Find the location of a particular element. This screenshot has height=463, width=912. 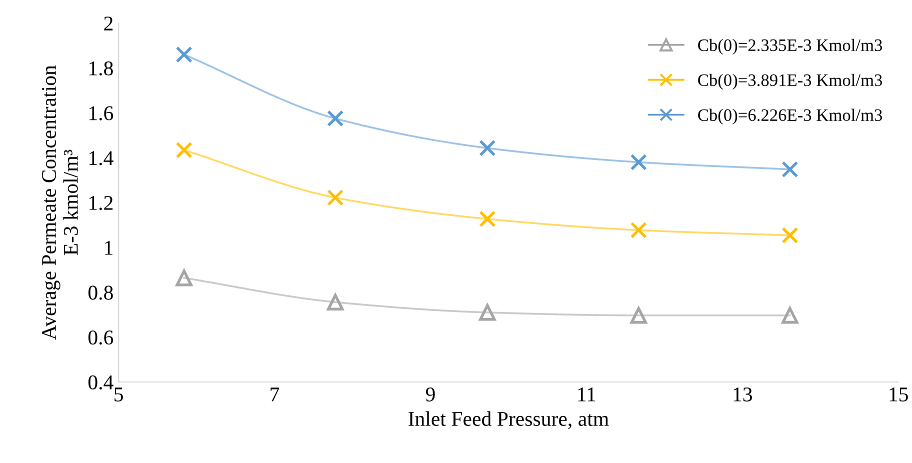

y-tick-label: 0.8 is located at coordinates (100, 293).